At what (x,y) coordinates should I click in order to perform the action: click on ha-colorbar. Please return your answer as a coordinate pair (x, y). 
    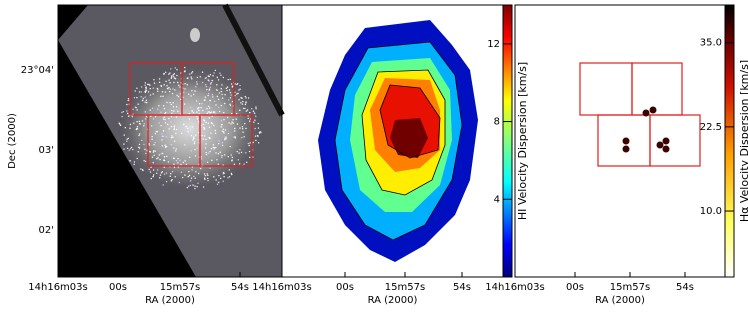
    Looking at the image, I should click on (729, 141).